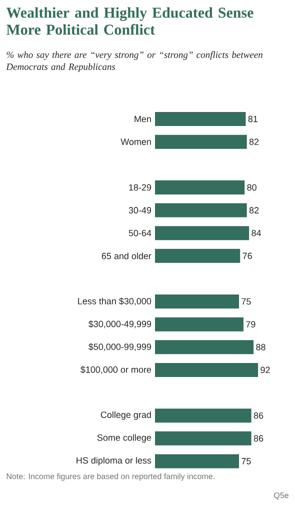  I want to click on y-tick-label: $100,000 or more, so click(116, 370).